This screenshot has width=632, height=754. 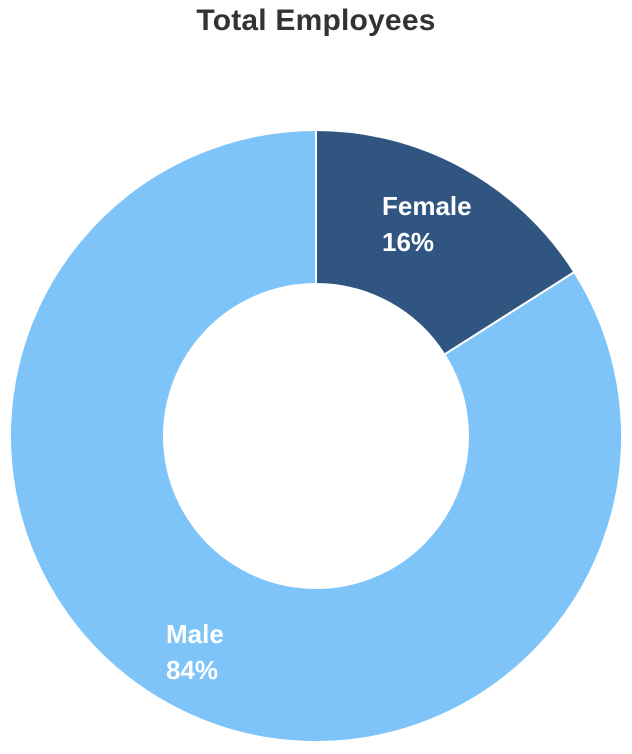 What do you see at coordinates (408, 242) in the screenshot?
I see `slice-value-female: 16%` at bounding box center [408, 242].